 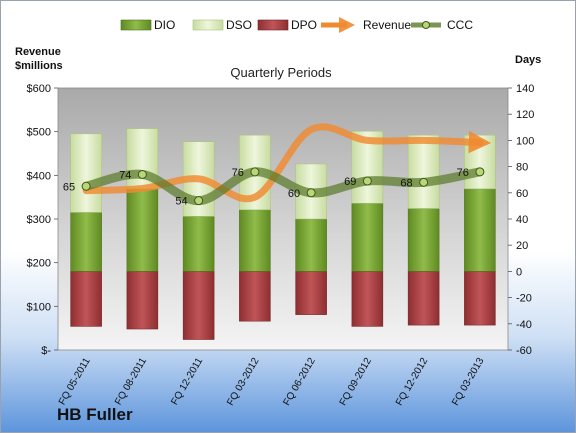 I want to click on left-axis-tick-label: $-, so click(x=46, y=351).